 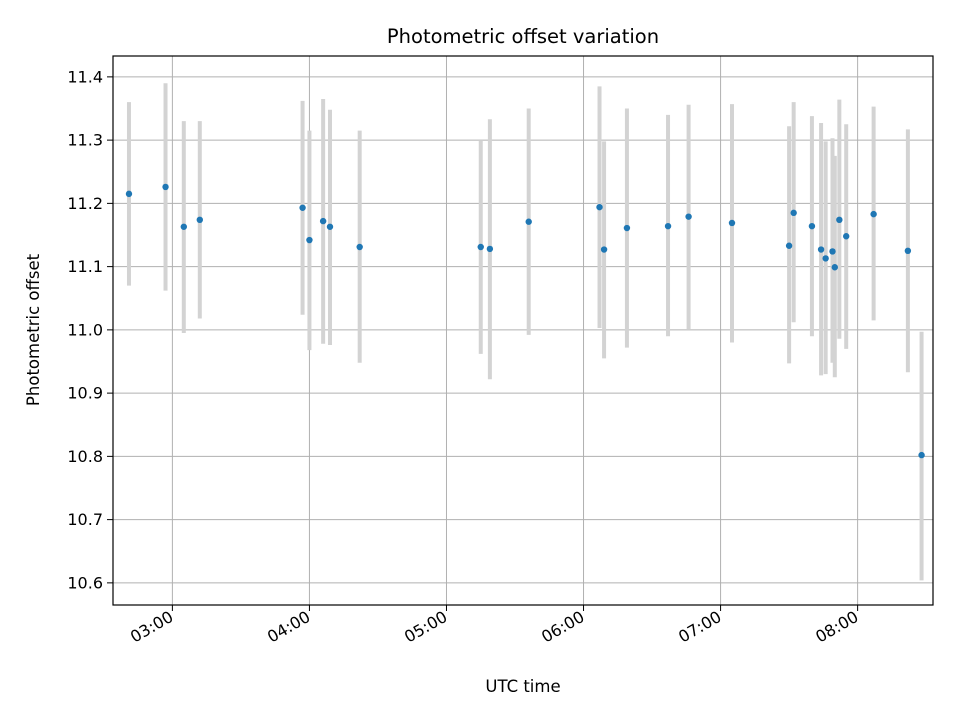 What do you see at coordinates (85, 519) in the screenshot?
I see `y-tick-label: 10.7` at bounding box center [85, 519].